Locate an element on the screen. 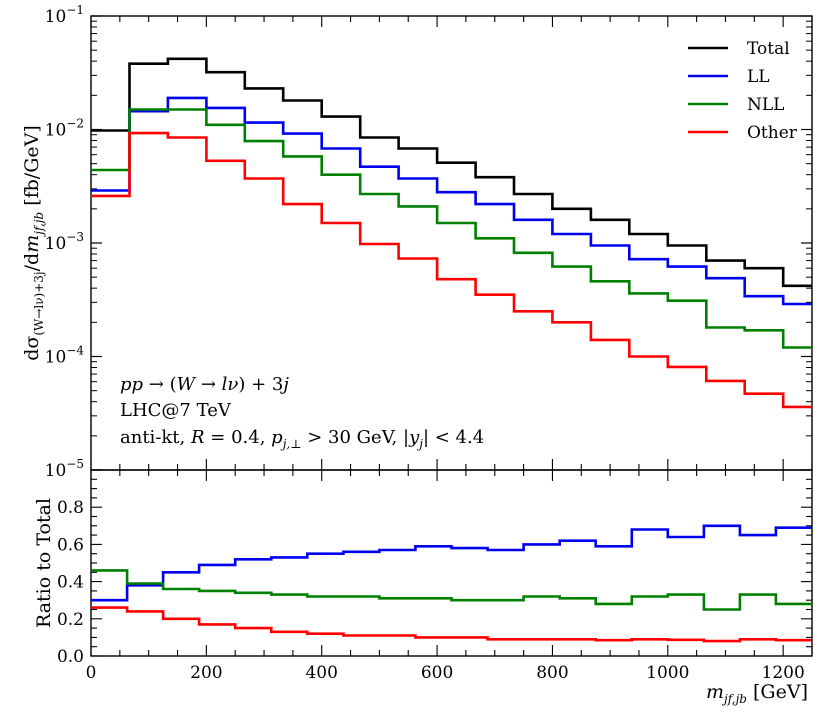 Image resolution: width=830 pixels, height=727 pixels. annot-ysub: j is located at coordinates (419, 444).